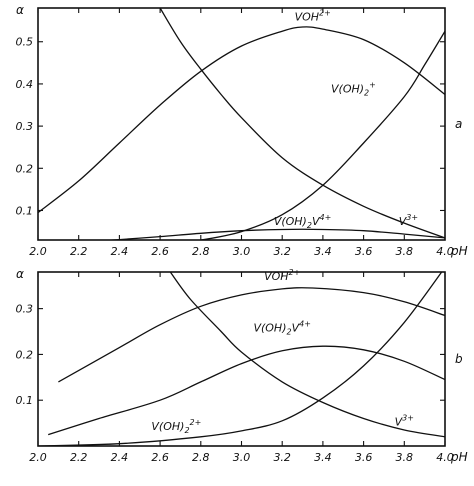 This screenshot has width=474, height=486. I want to click on series-line-V(OH)2V4+, so click(273, 234).